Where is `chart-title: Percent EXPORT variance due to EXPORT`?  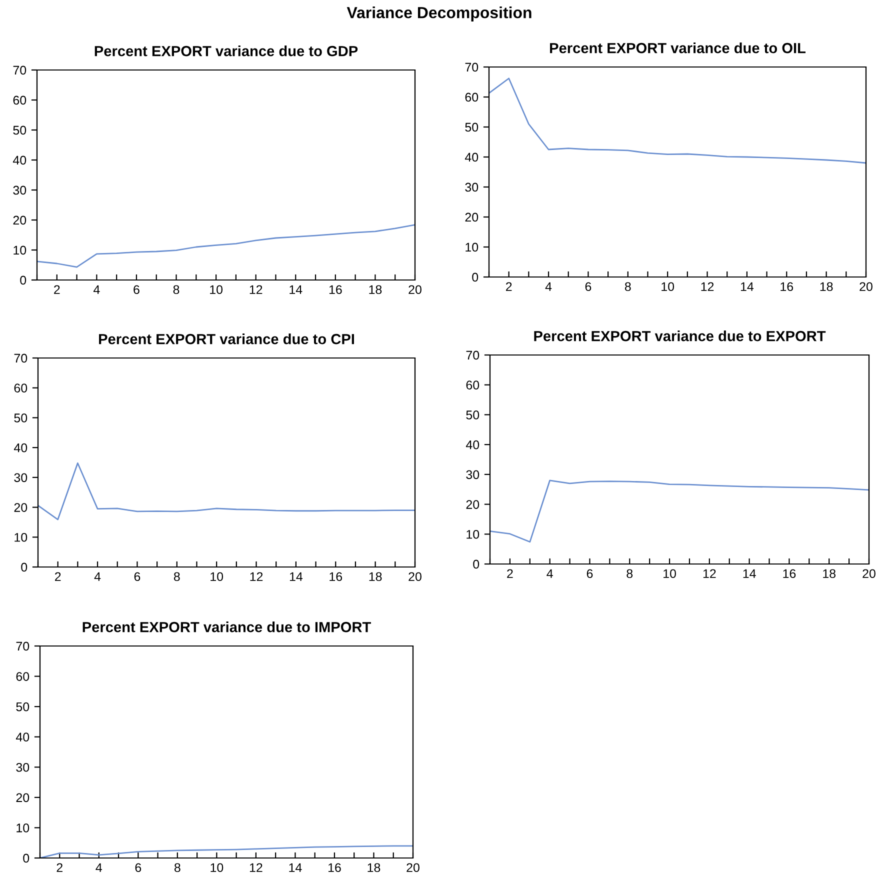 chart-title: Percent EXPORT variance due to EXPORT is located at coordinates (680, 336).